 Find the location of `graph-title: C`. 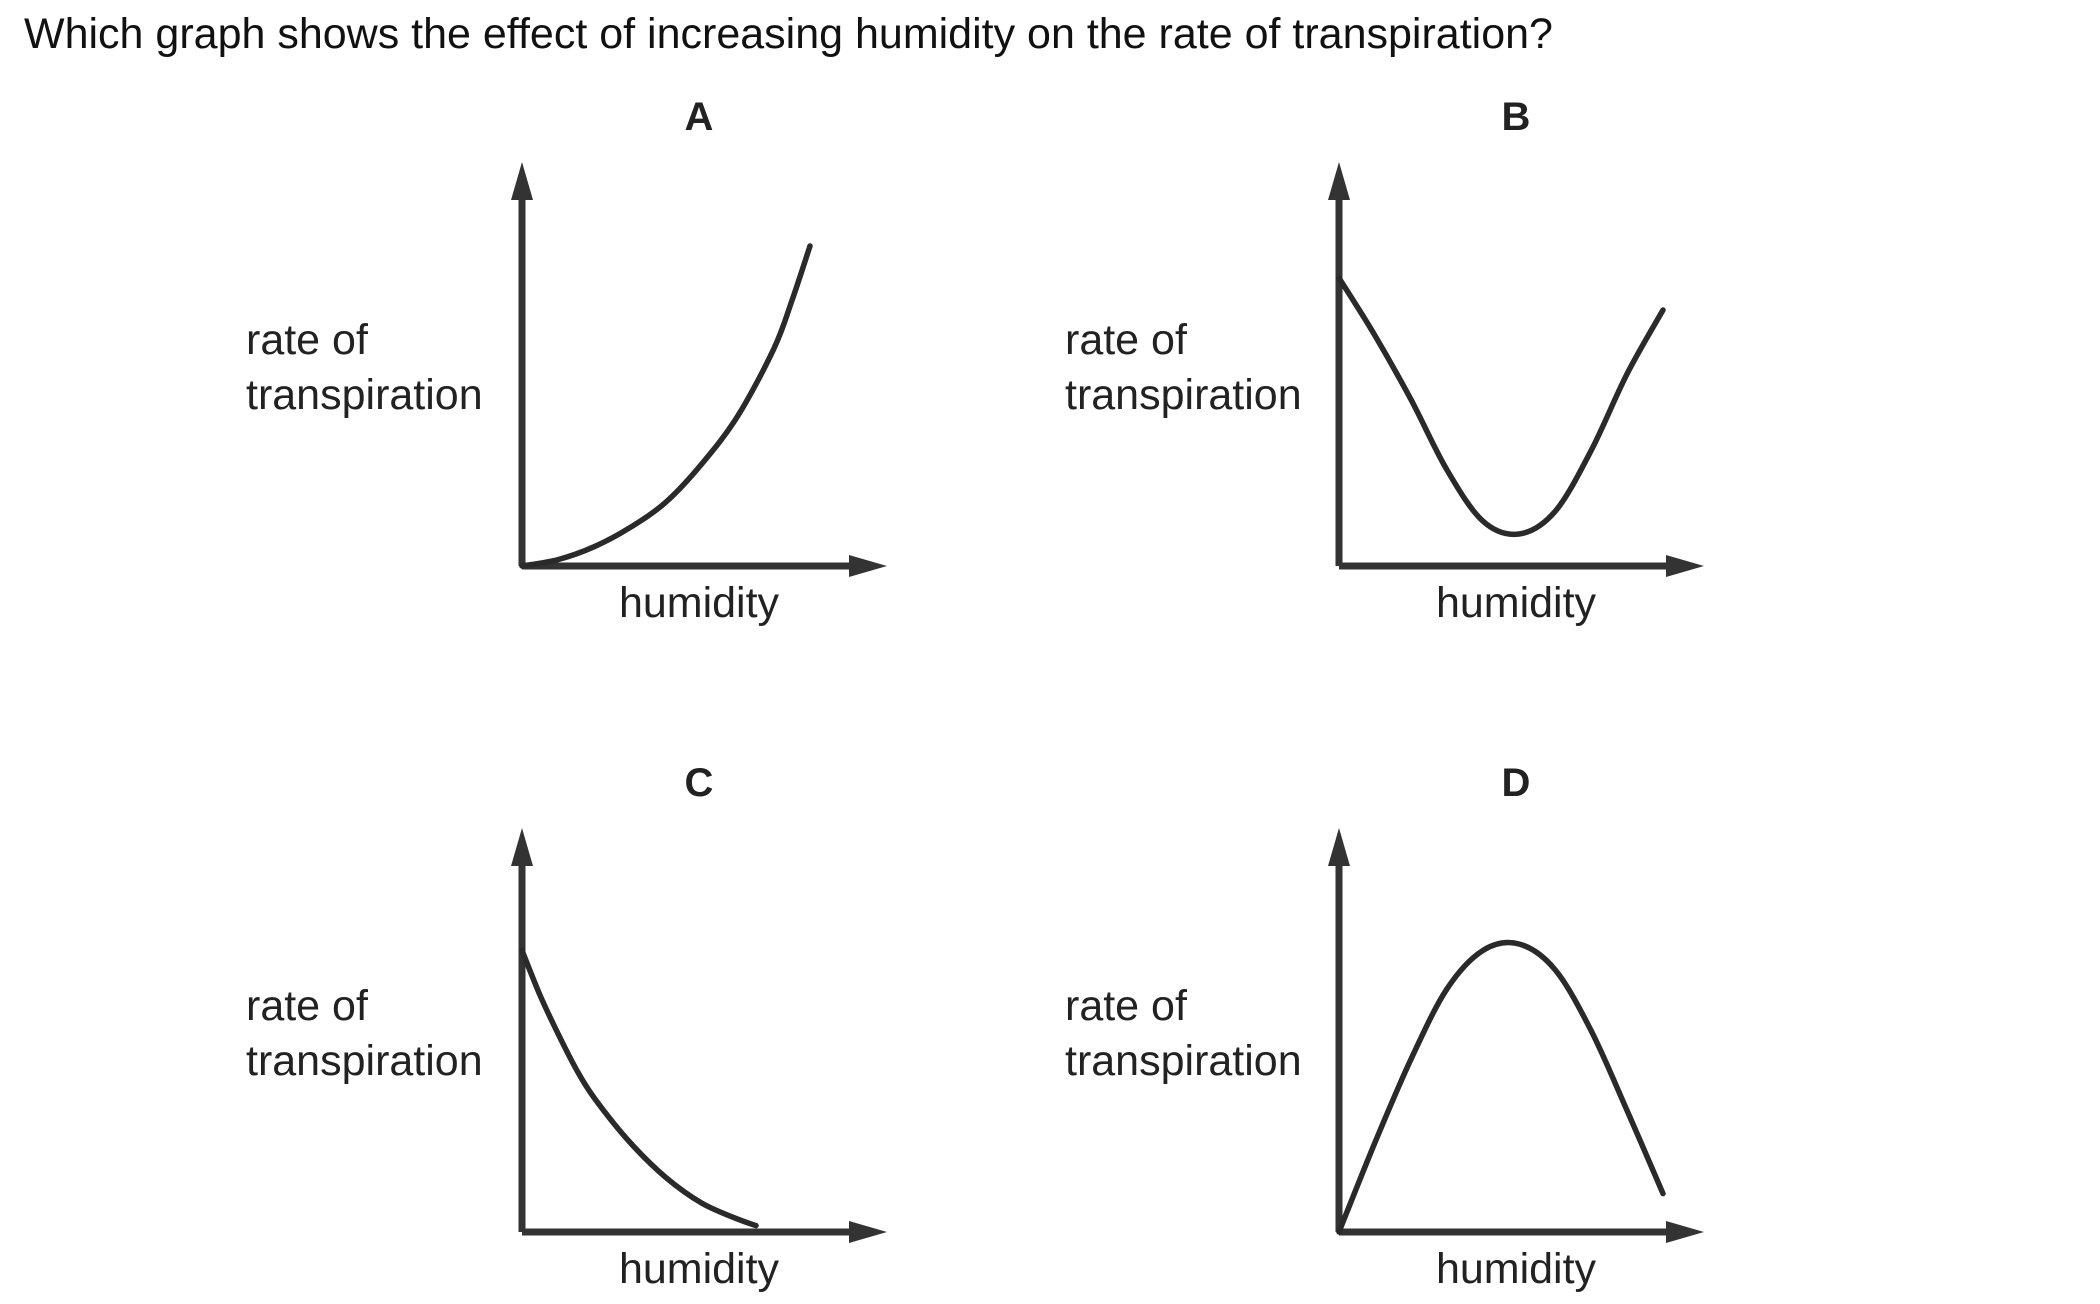

graph-title: C is located at coordinates (699, 783).